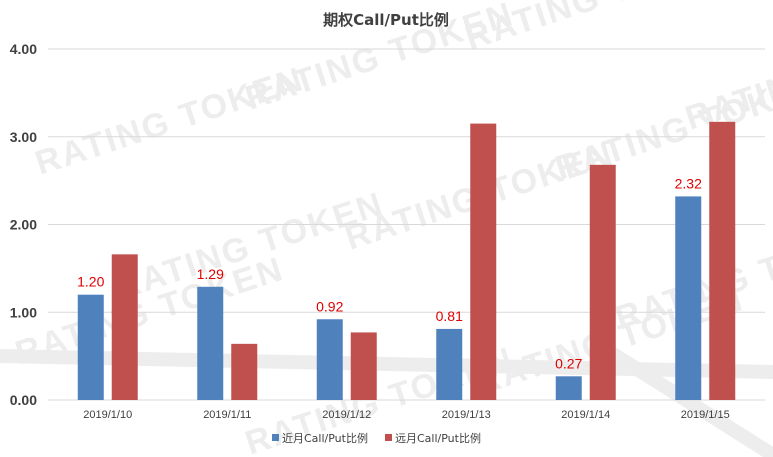  What do you see at coordinates (23, 312) in the screenshot?
I see `y-tick-label: 1.00` at bounding box center [23, 312].